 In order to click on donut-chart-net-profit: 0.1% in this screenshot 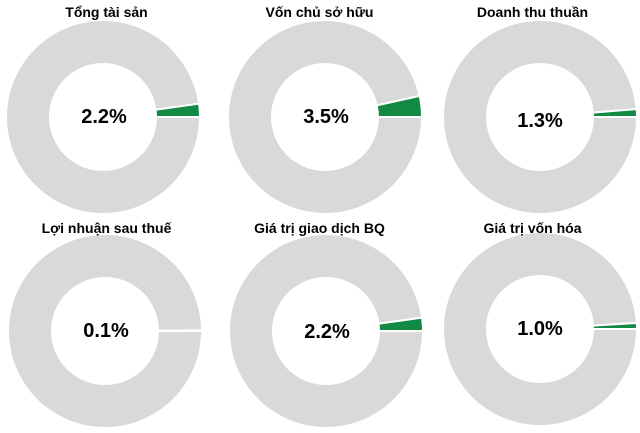, I will do `click(105, 331)`.